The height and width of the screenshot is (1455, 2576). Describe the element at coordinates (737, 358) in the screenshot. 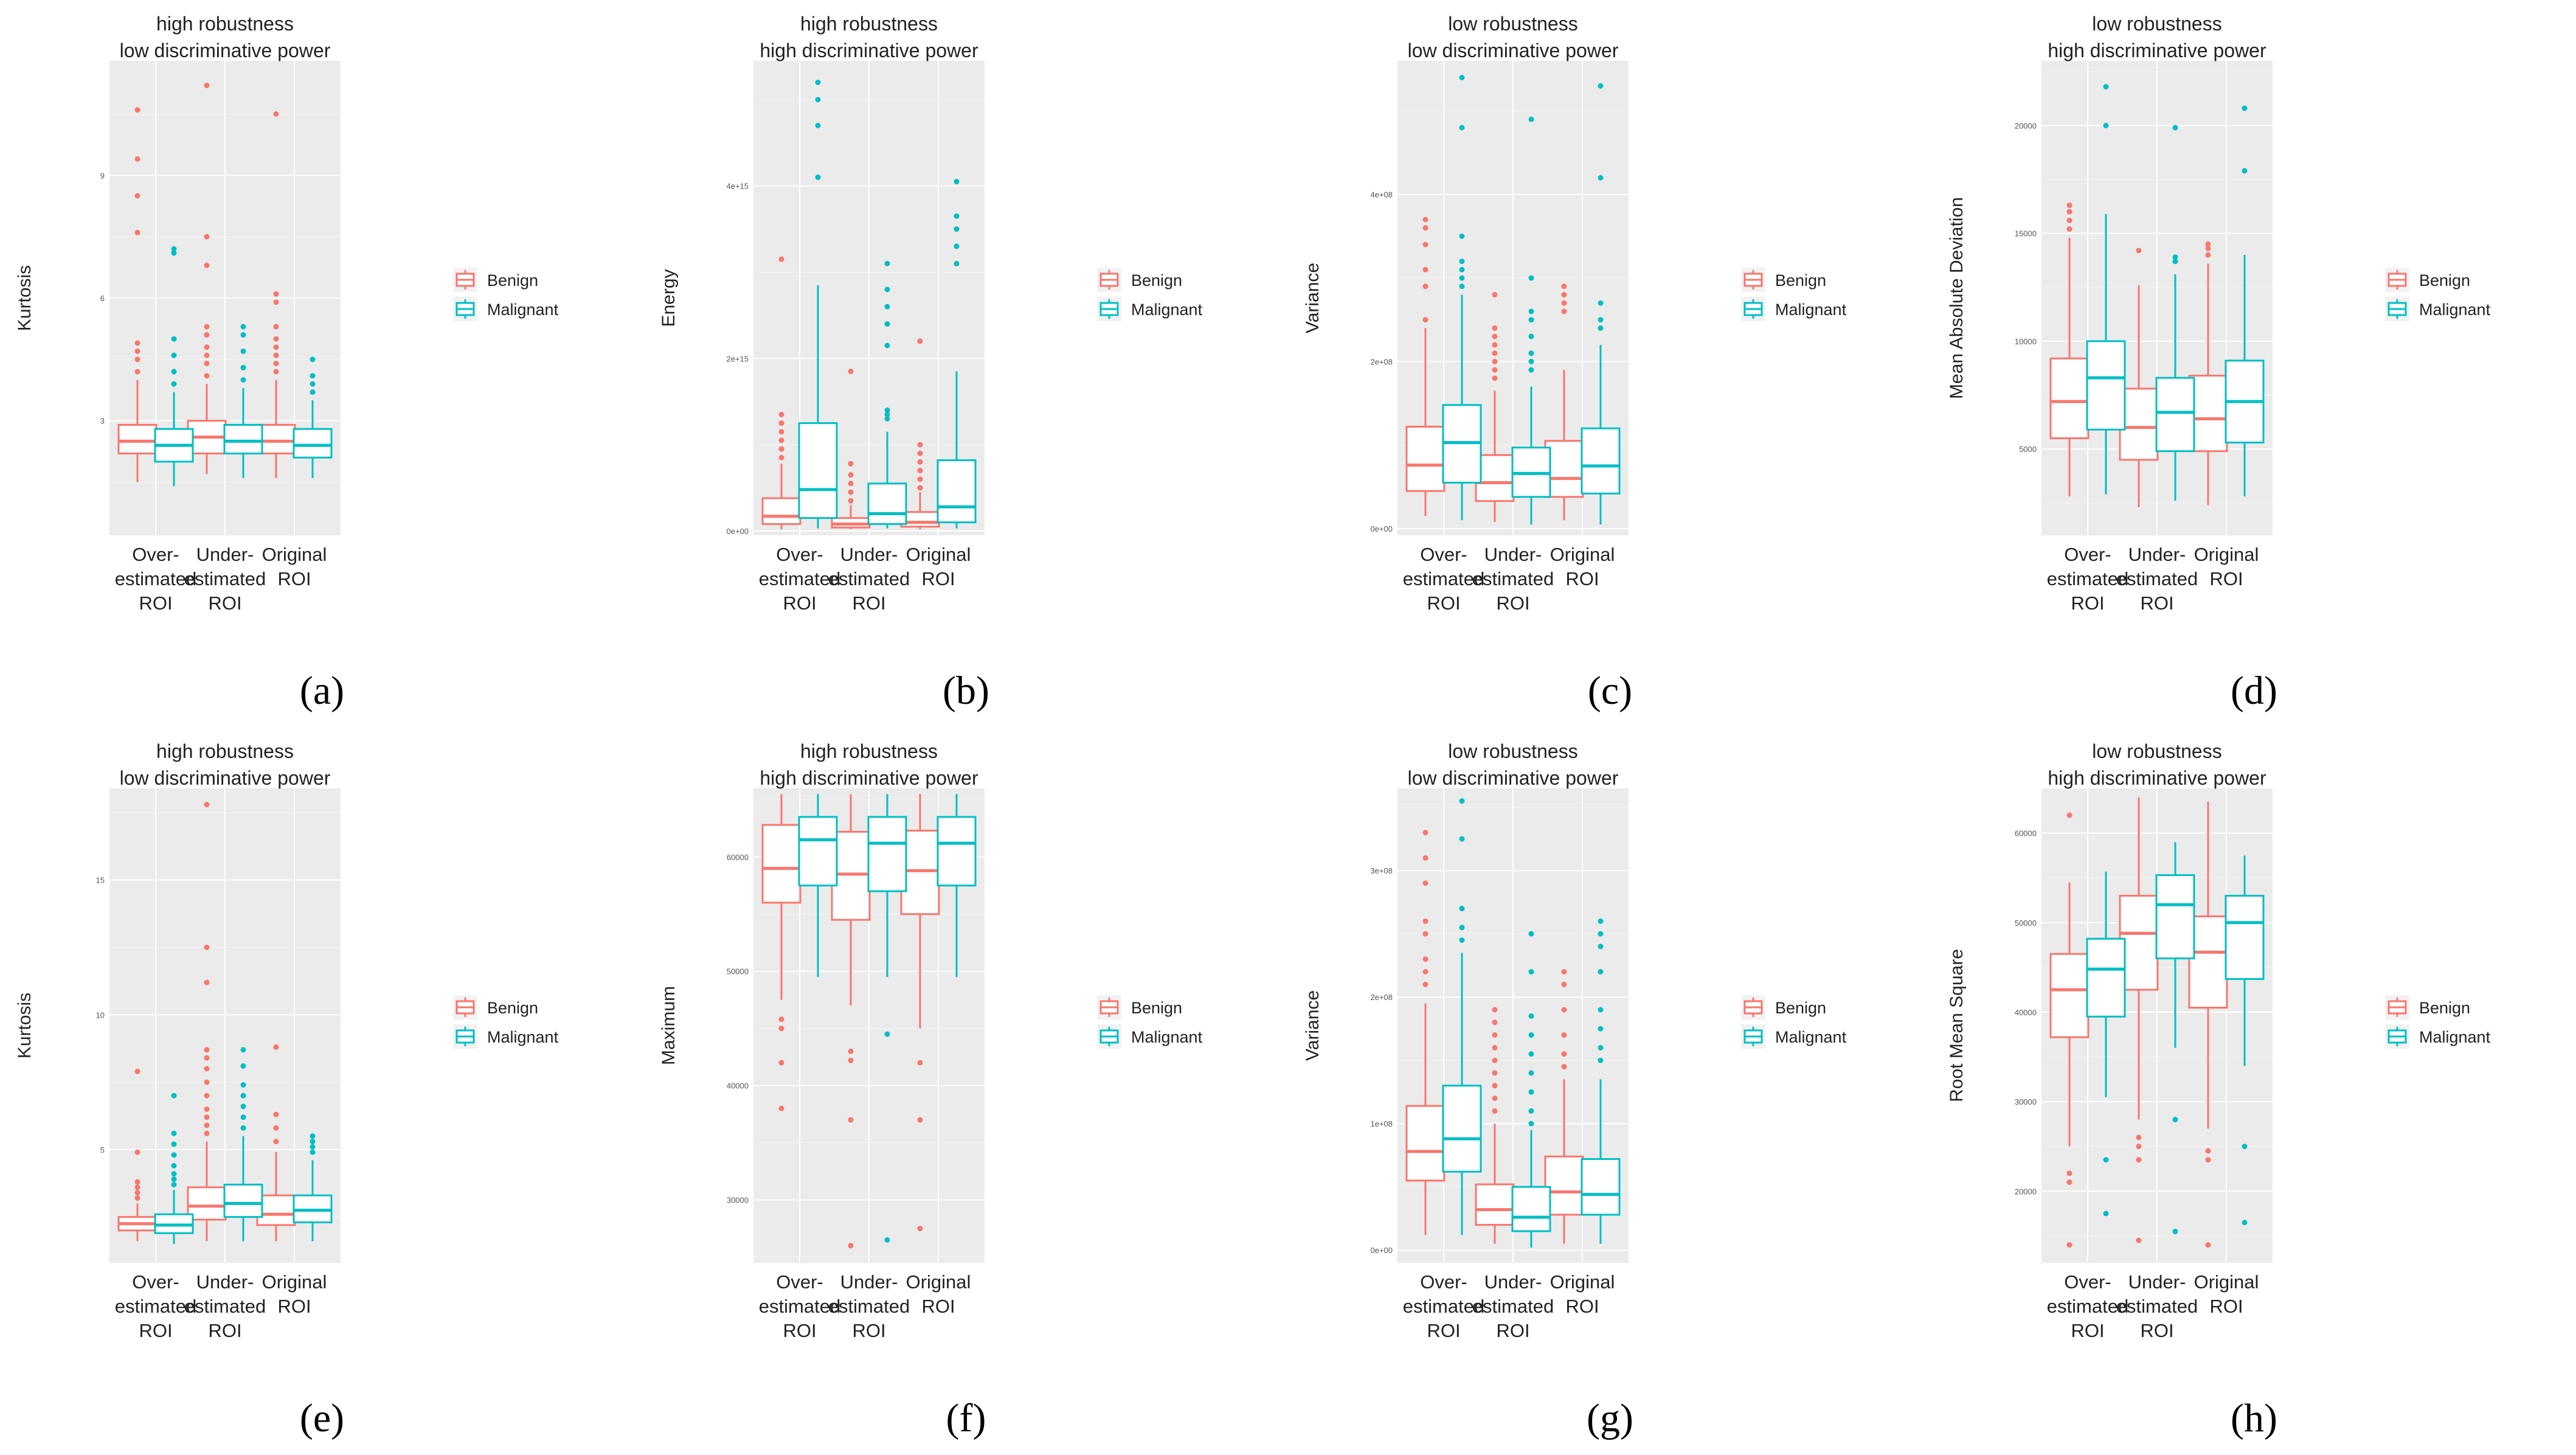

I see `y-tick-label: 2e+15` at that location.